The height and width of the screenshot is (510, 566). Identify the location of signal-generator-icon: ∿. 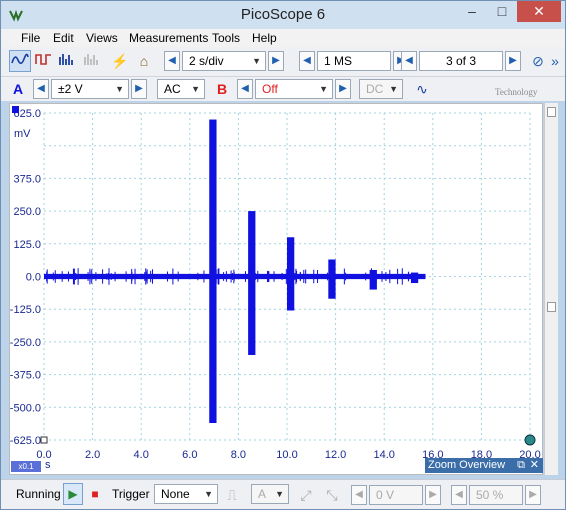
(422, 89).